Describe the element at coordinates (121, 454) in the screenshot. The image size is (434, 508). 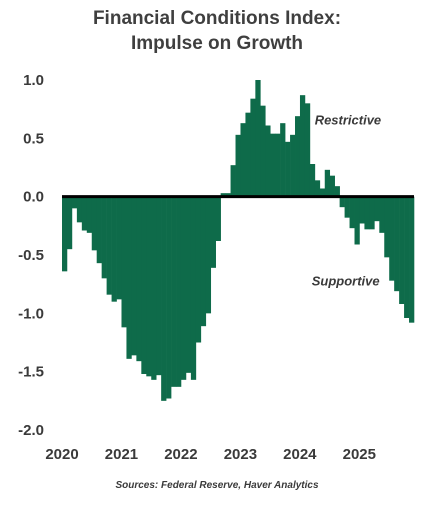
I see `x-tick-label: 2021` at that location.